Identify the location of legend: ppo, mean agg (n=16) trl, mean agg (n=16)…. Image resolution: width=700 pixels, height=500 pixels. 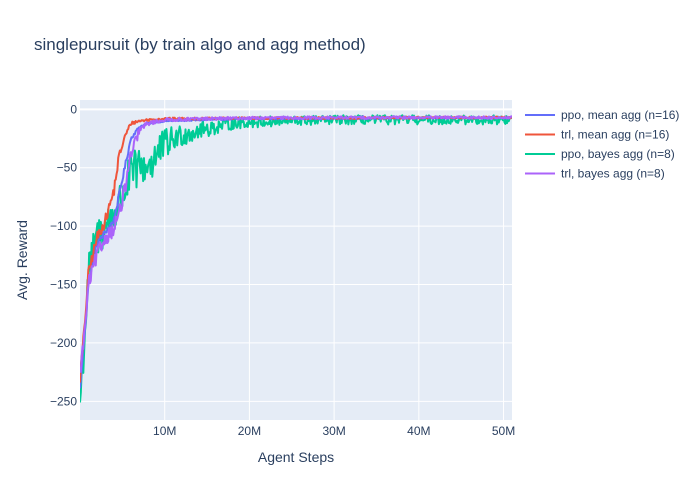
(602, 144).